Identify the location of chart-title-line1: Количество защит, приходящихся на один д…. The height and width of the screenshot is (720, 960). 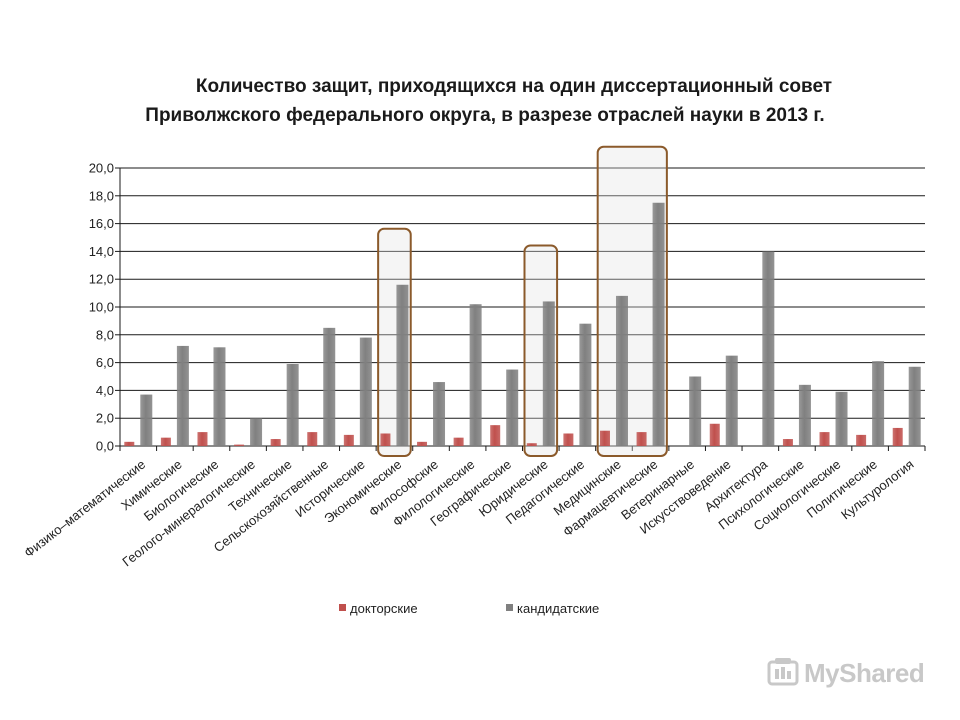
(514, 86).